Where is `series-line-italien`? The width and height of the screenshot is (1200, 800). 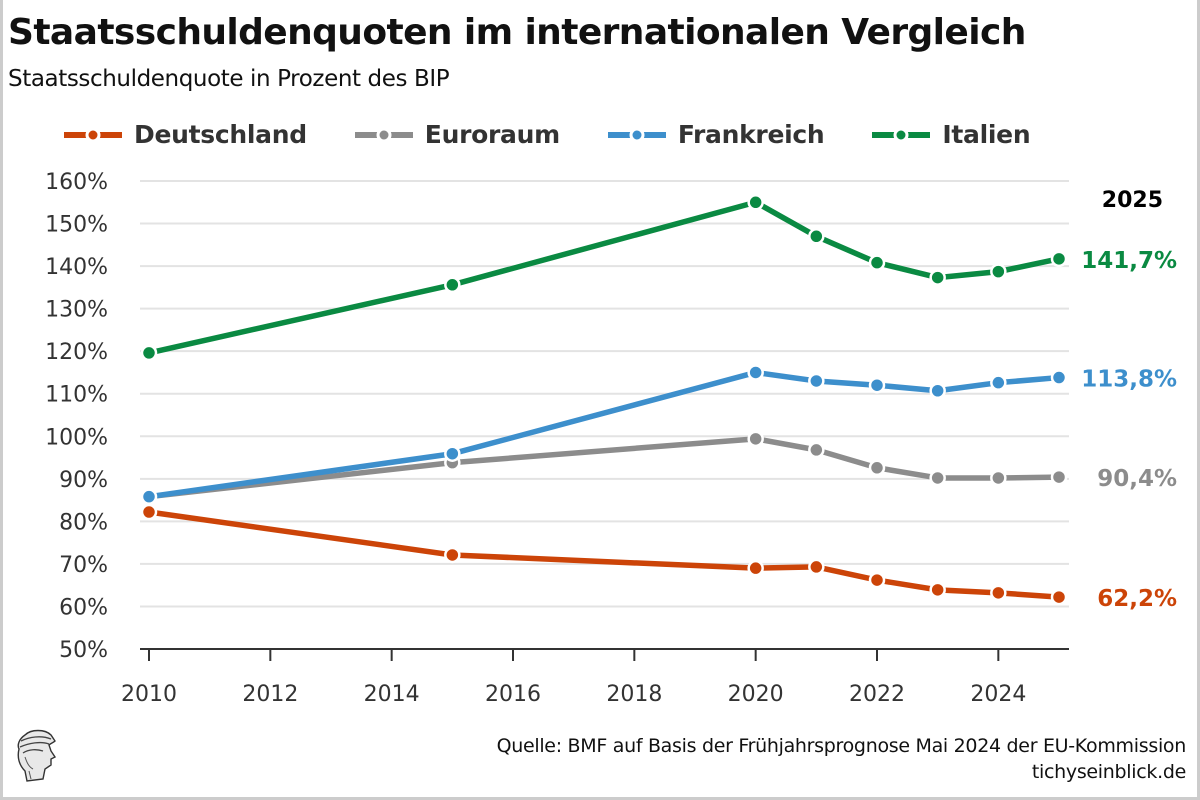
series-line-italien is located at coordinates (604, 277).